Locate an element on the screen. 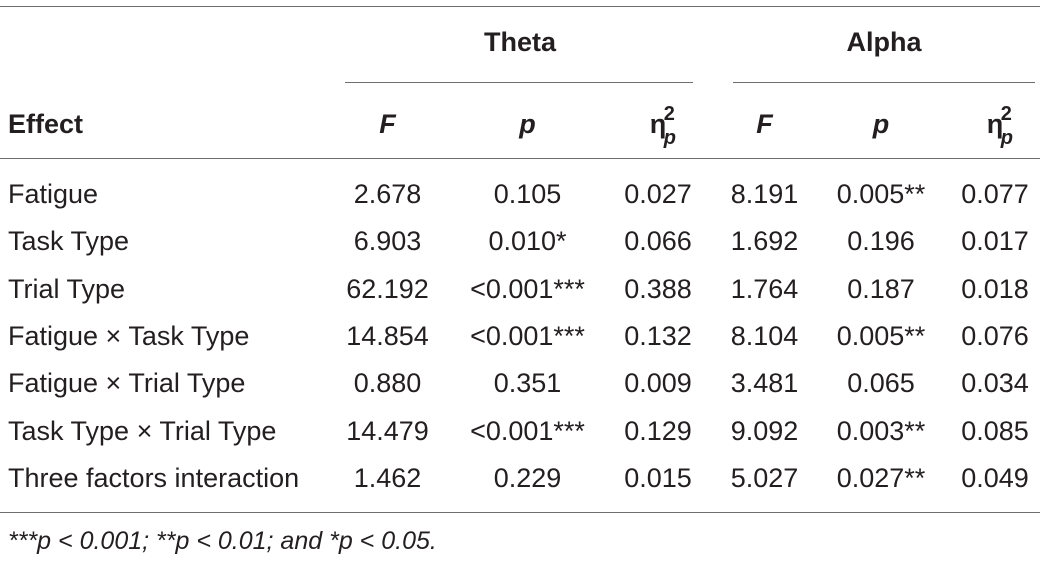 This screenshot has width=1040, height=562. top-rule is located at coordinates (520, 6).